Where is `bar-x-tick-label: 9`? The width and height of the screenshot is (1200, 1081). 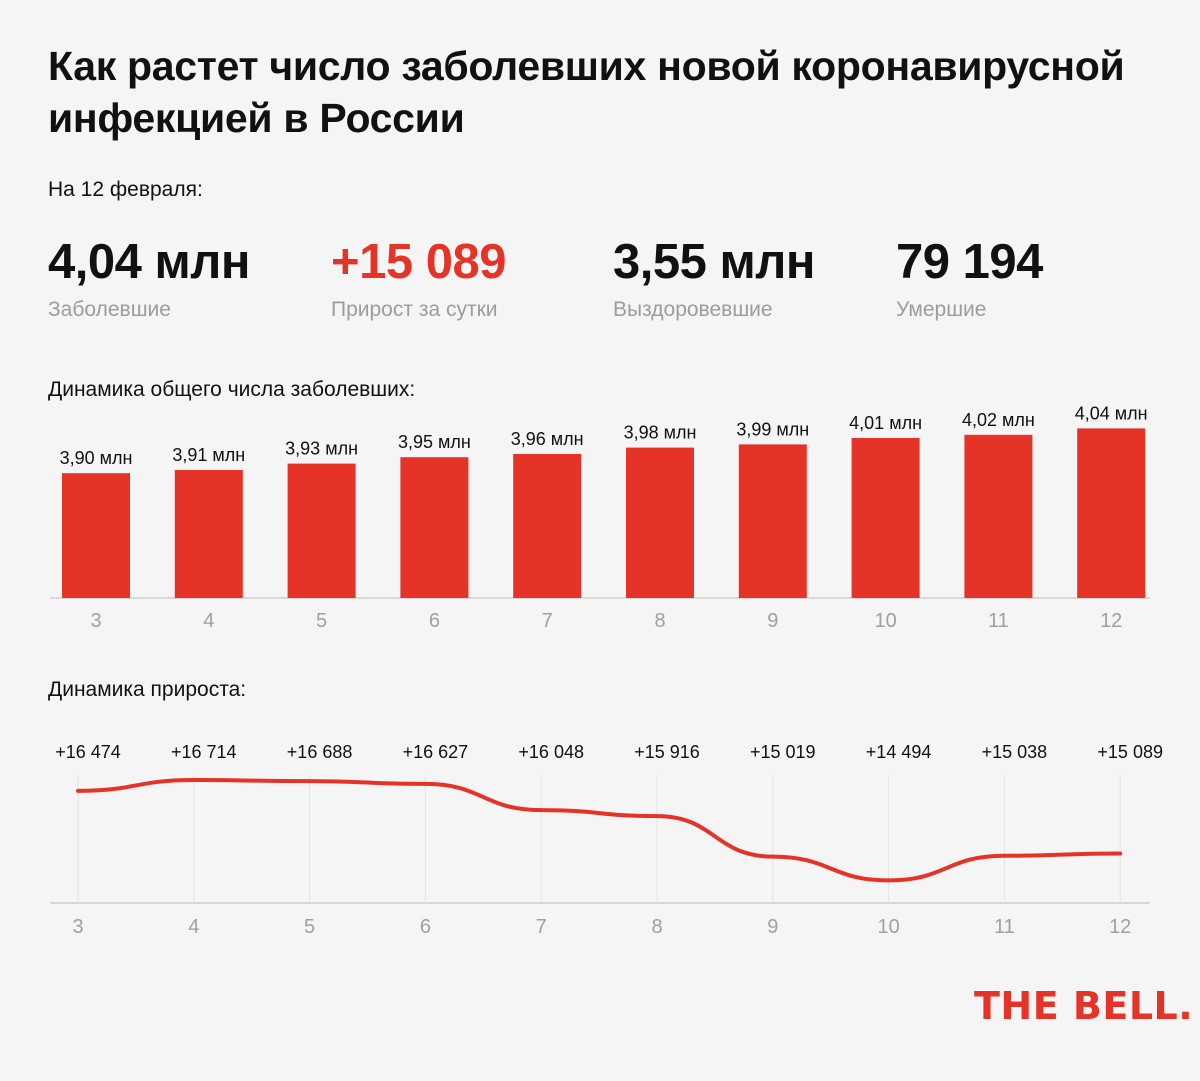 bar-x-tick-label: 9 is located at coordinates (772, 621).